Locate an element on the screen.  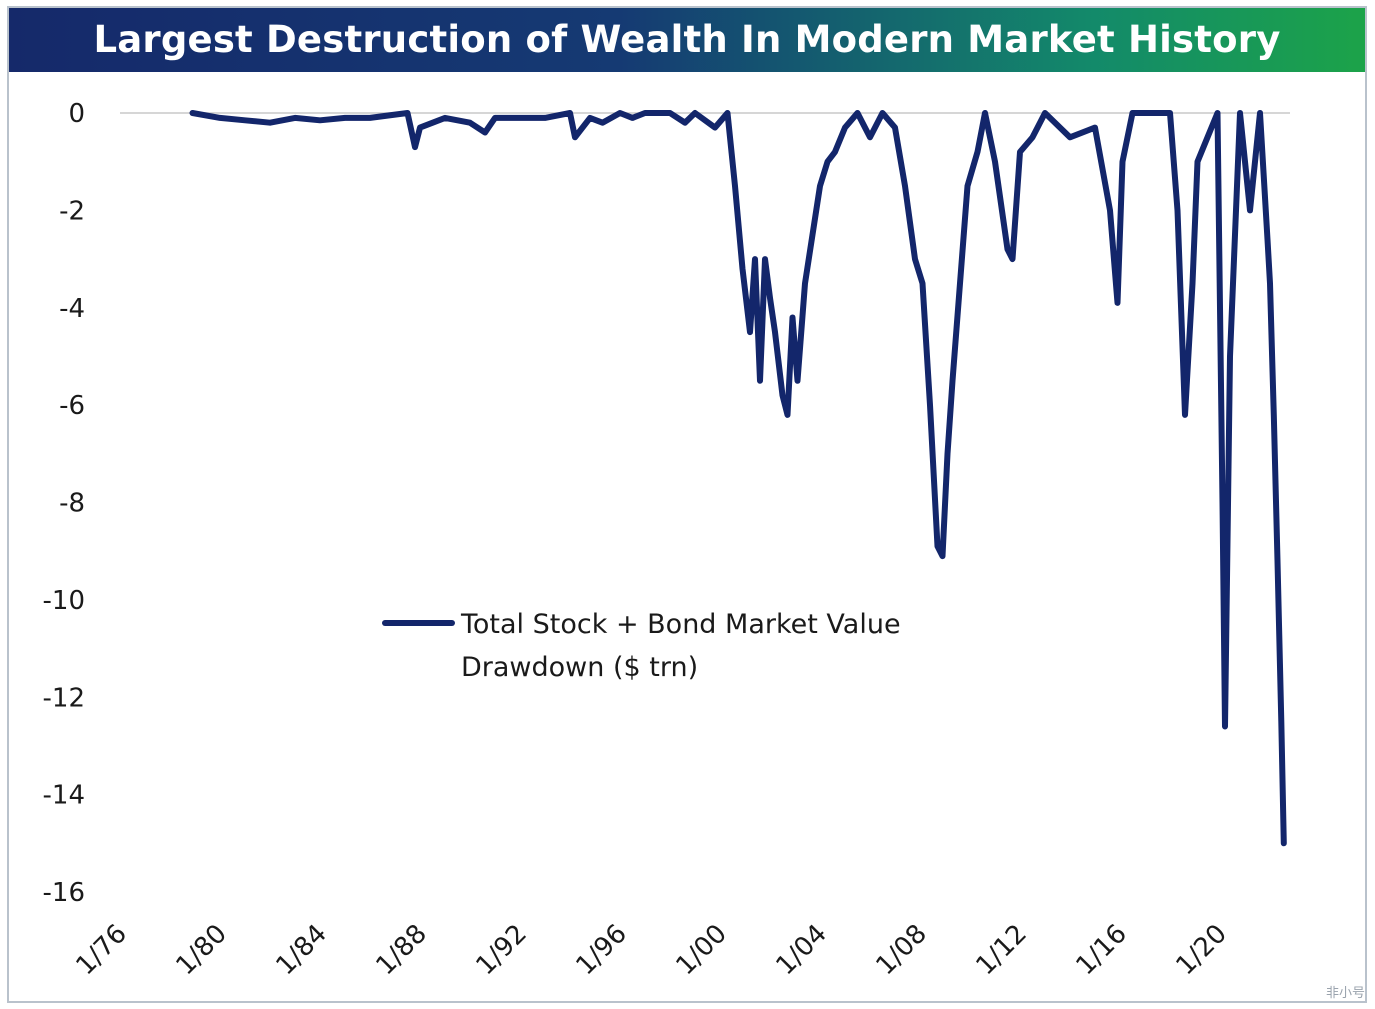
y-tick-label: -12 is located at coordinates (64, 698).